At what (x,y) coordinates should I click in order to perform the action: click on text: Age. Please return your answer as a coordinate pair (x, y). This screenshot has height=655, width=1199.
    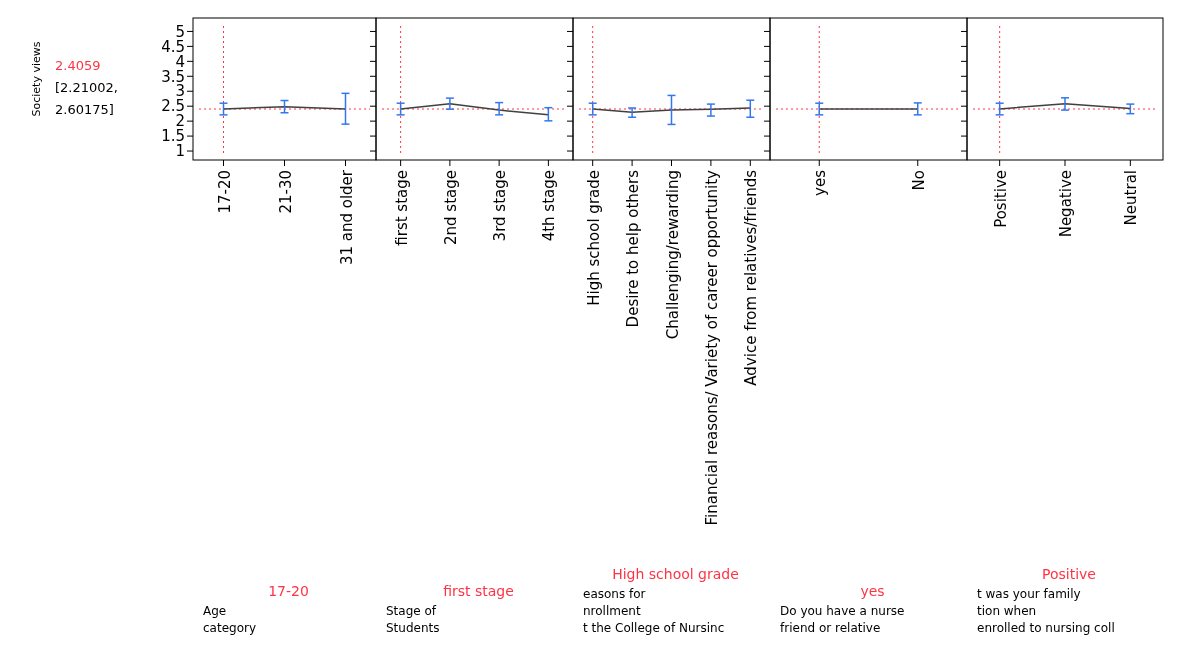
    Looking at the image, I should click on (215, 611).